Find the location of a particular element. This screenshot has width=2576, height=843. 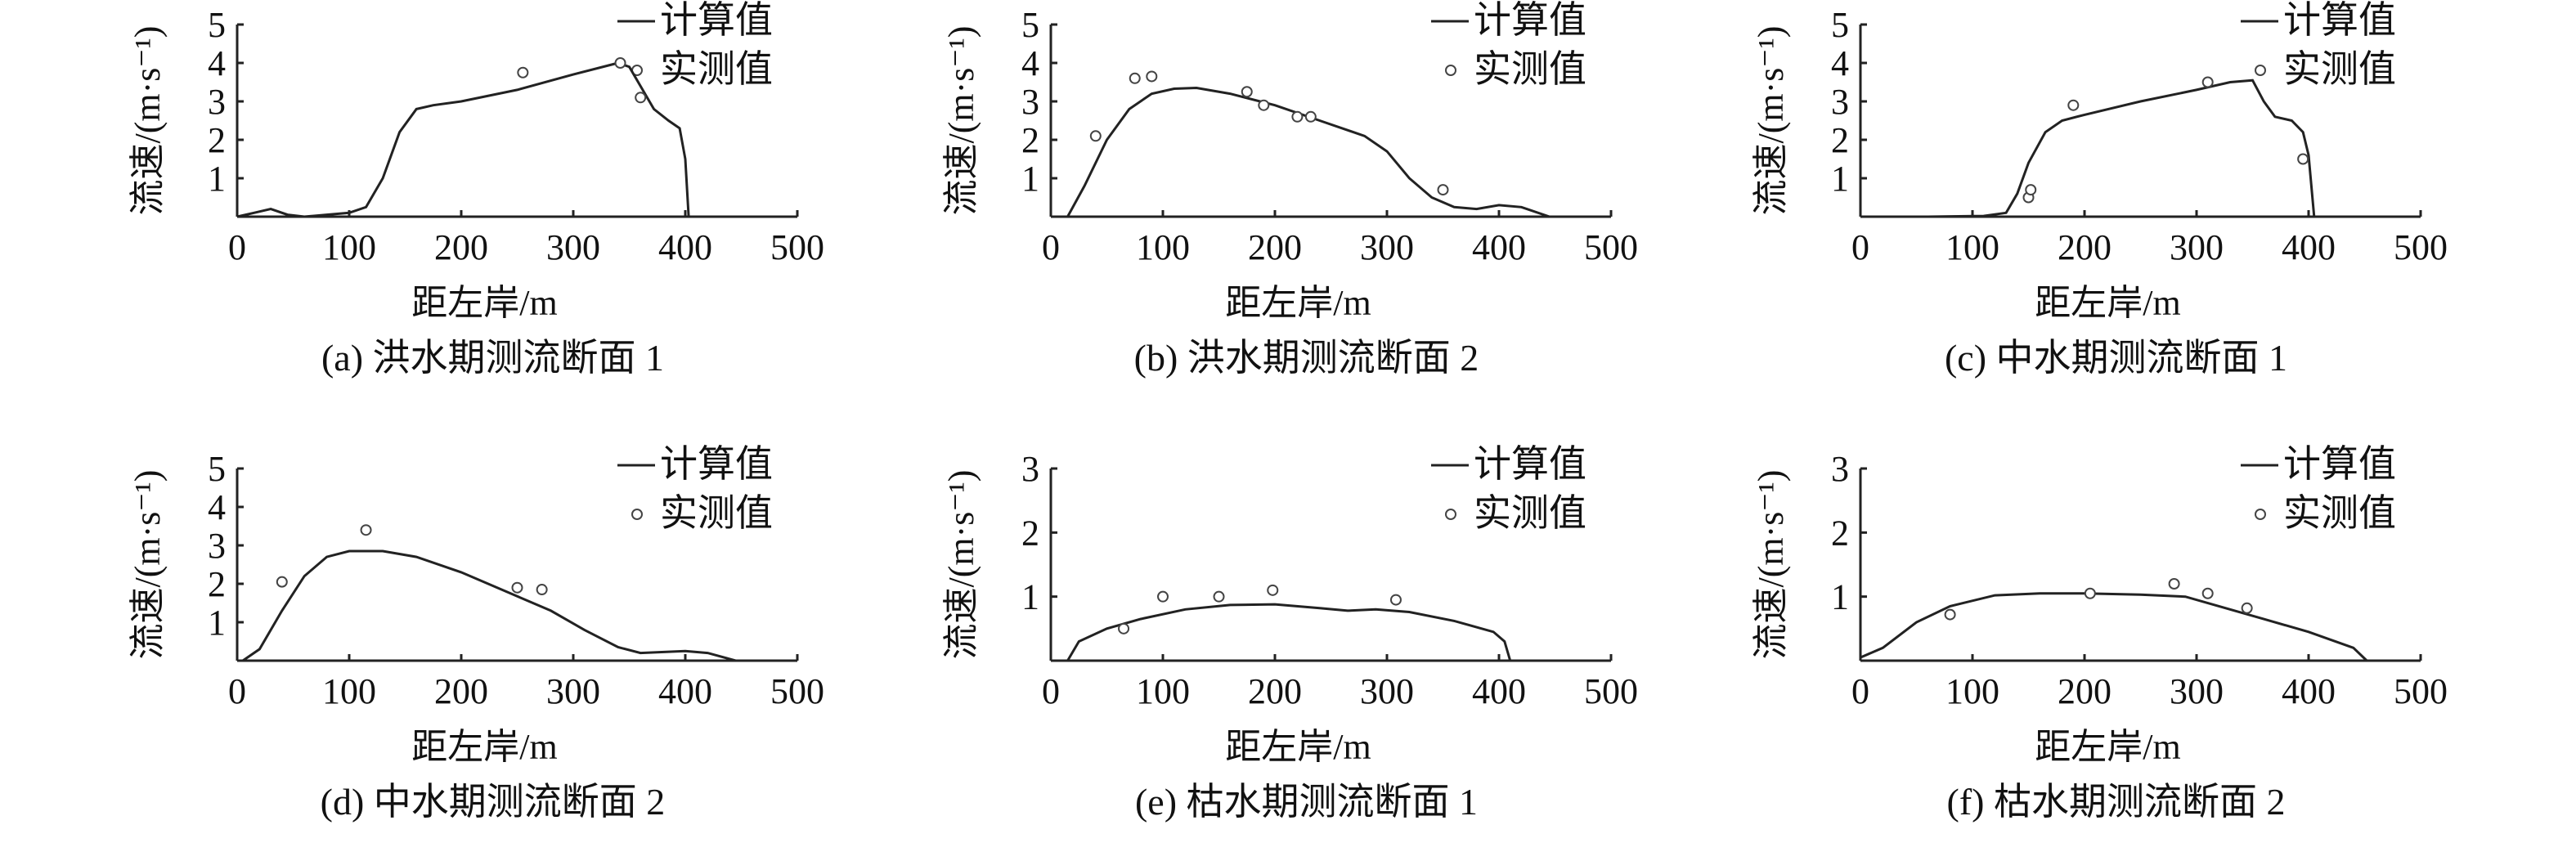

panel-caption: (e) 枯水期测流断面 1 is located at coordinates (1307, 802).